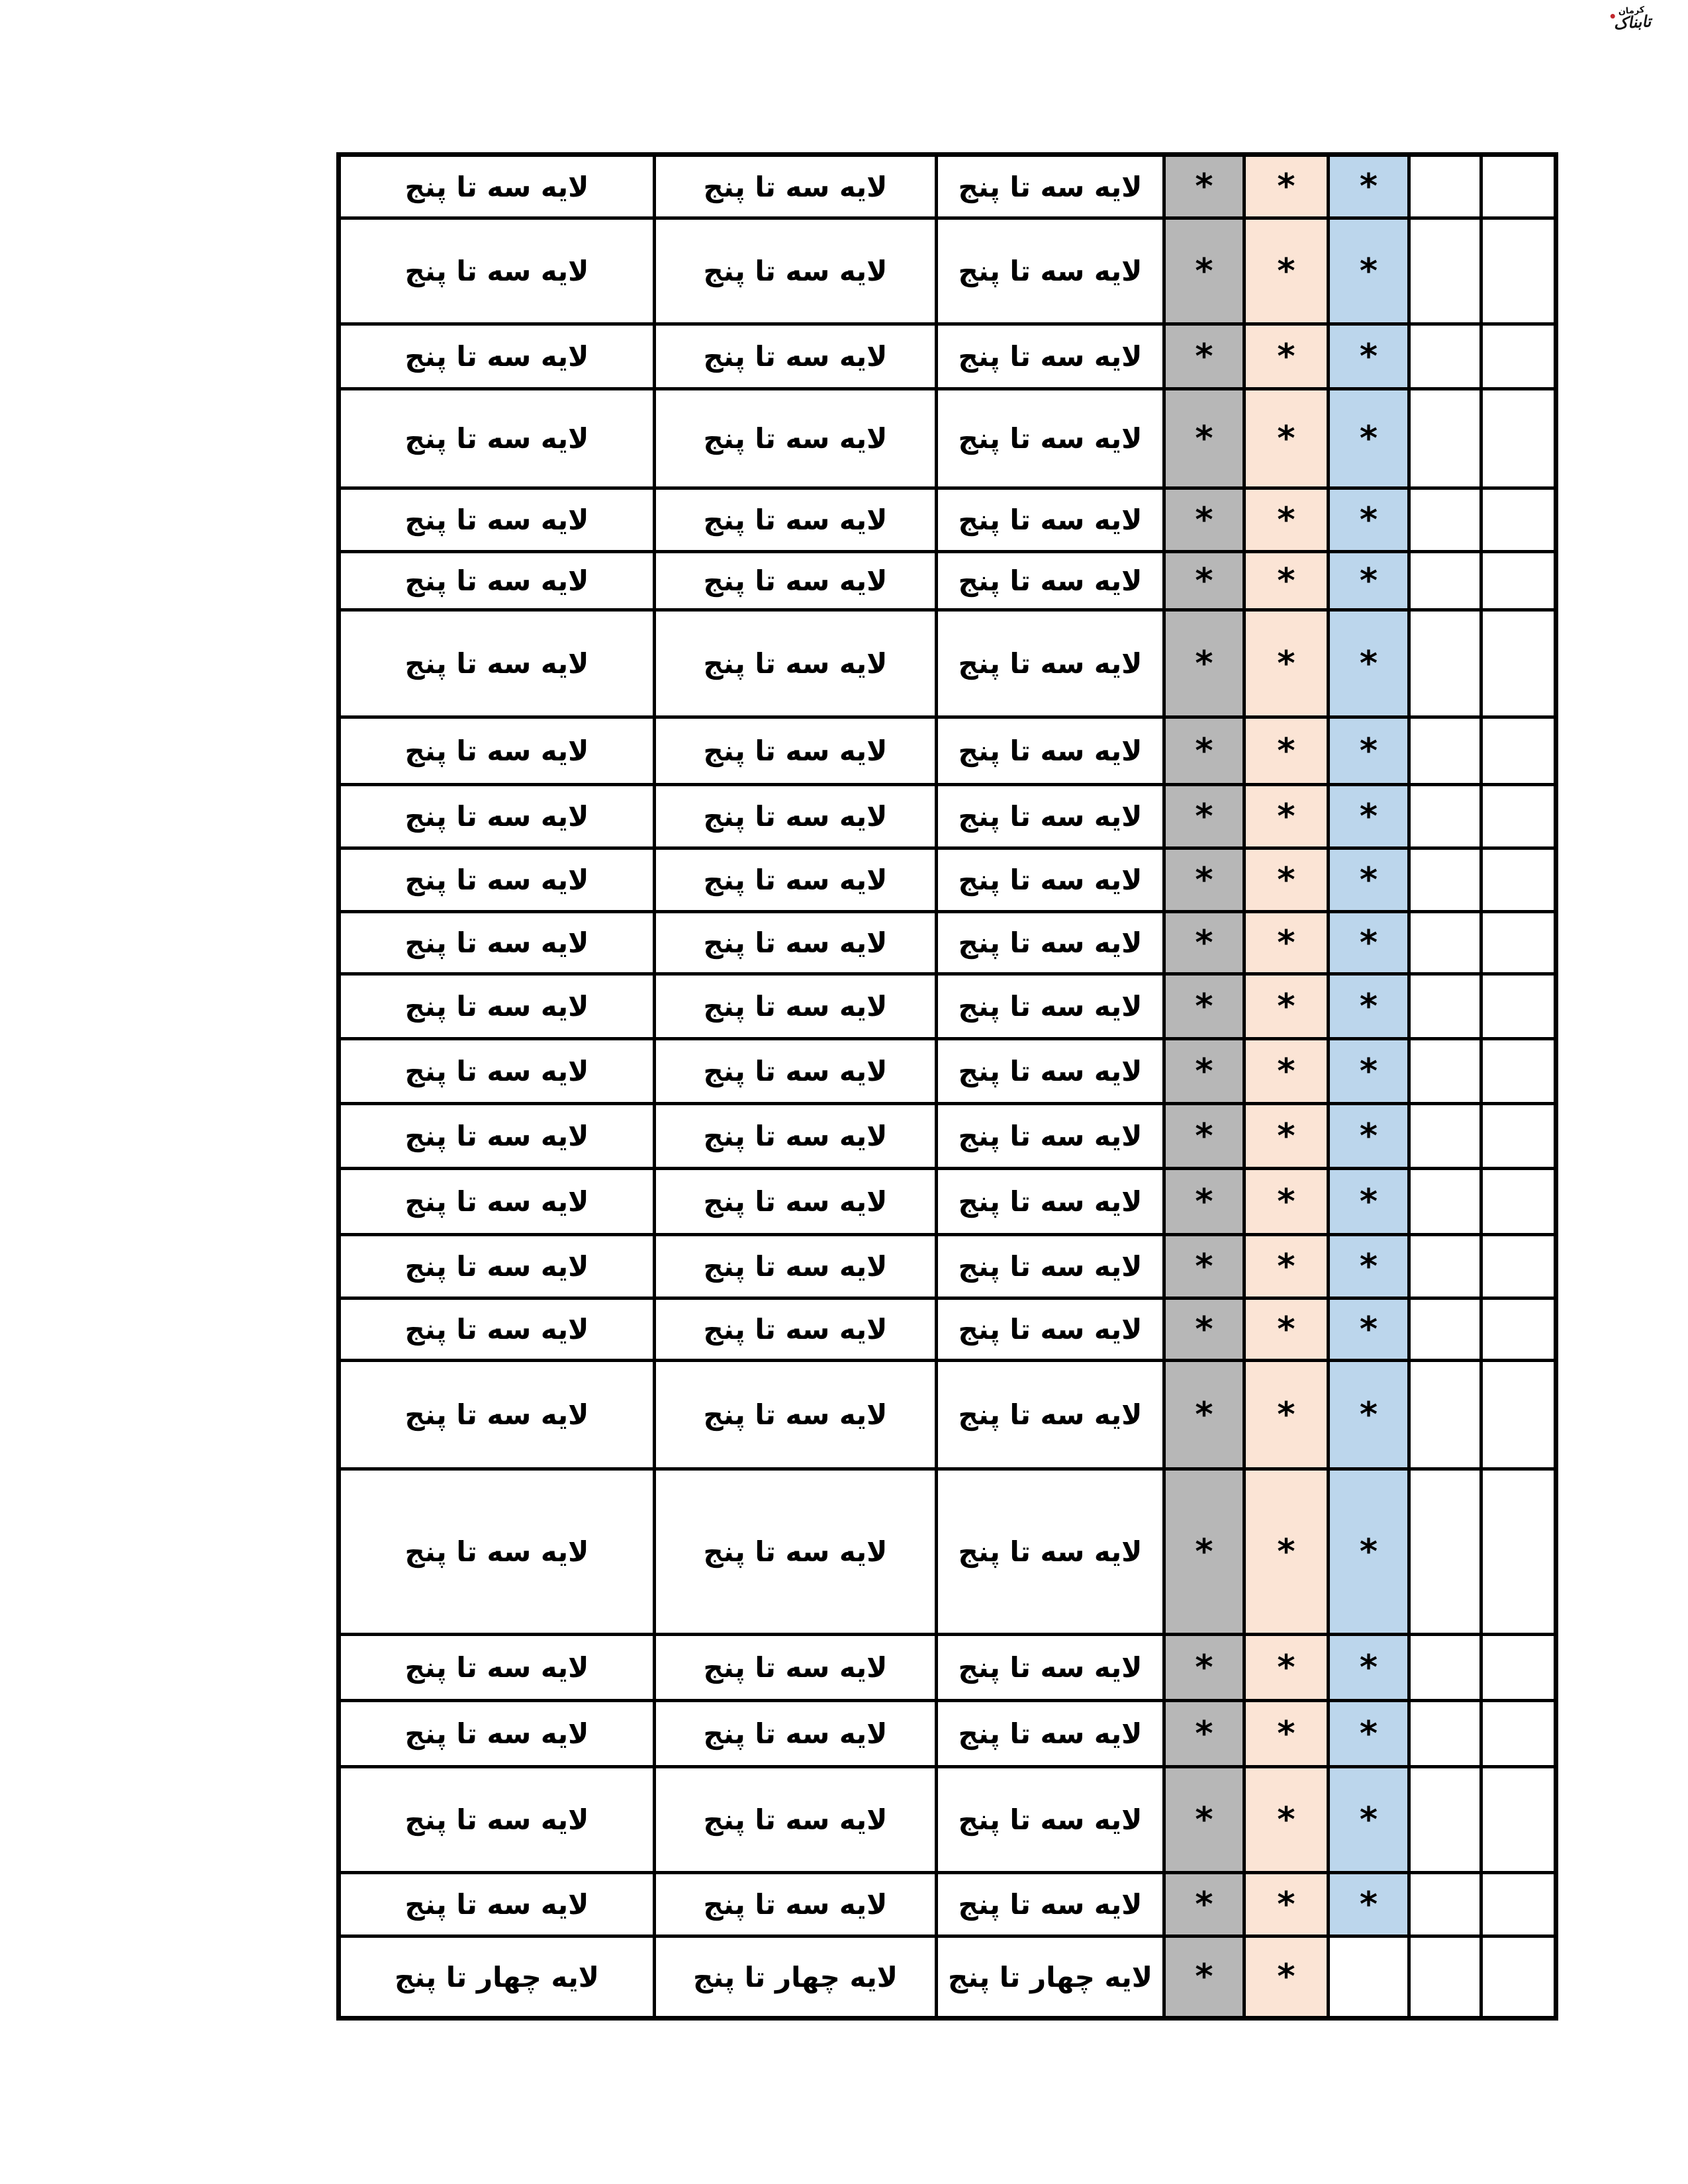  What do you see at coordinates (1369, 1977) in the screenshot?
I see `mark-cell-blue` at bounding box center [1369, 1977].